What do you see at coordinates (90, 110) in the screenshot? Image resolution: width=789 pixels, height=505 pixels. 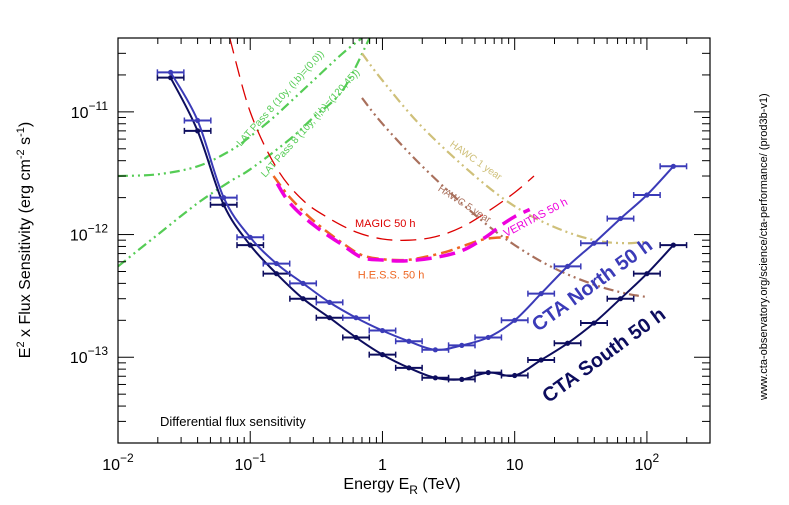 I see `y-tick-label: 10−11` at bounding box center [90, 110].